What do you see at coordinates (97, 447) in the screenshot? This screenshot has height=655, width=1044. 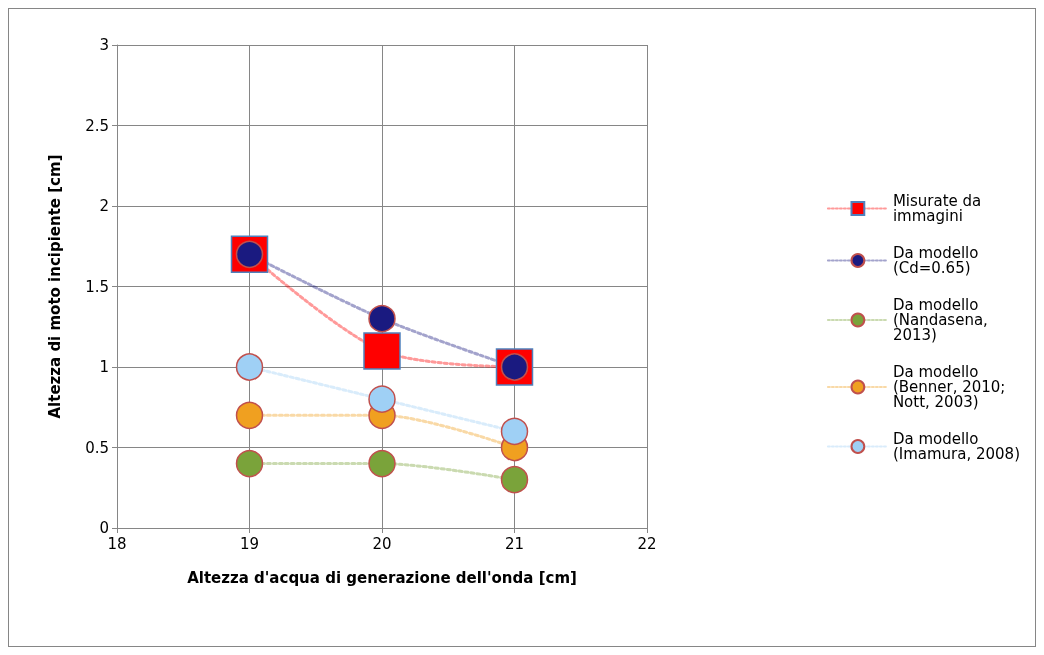 I see `y-tick-label: 0.5` at bounding box center [97, 447].